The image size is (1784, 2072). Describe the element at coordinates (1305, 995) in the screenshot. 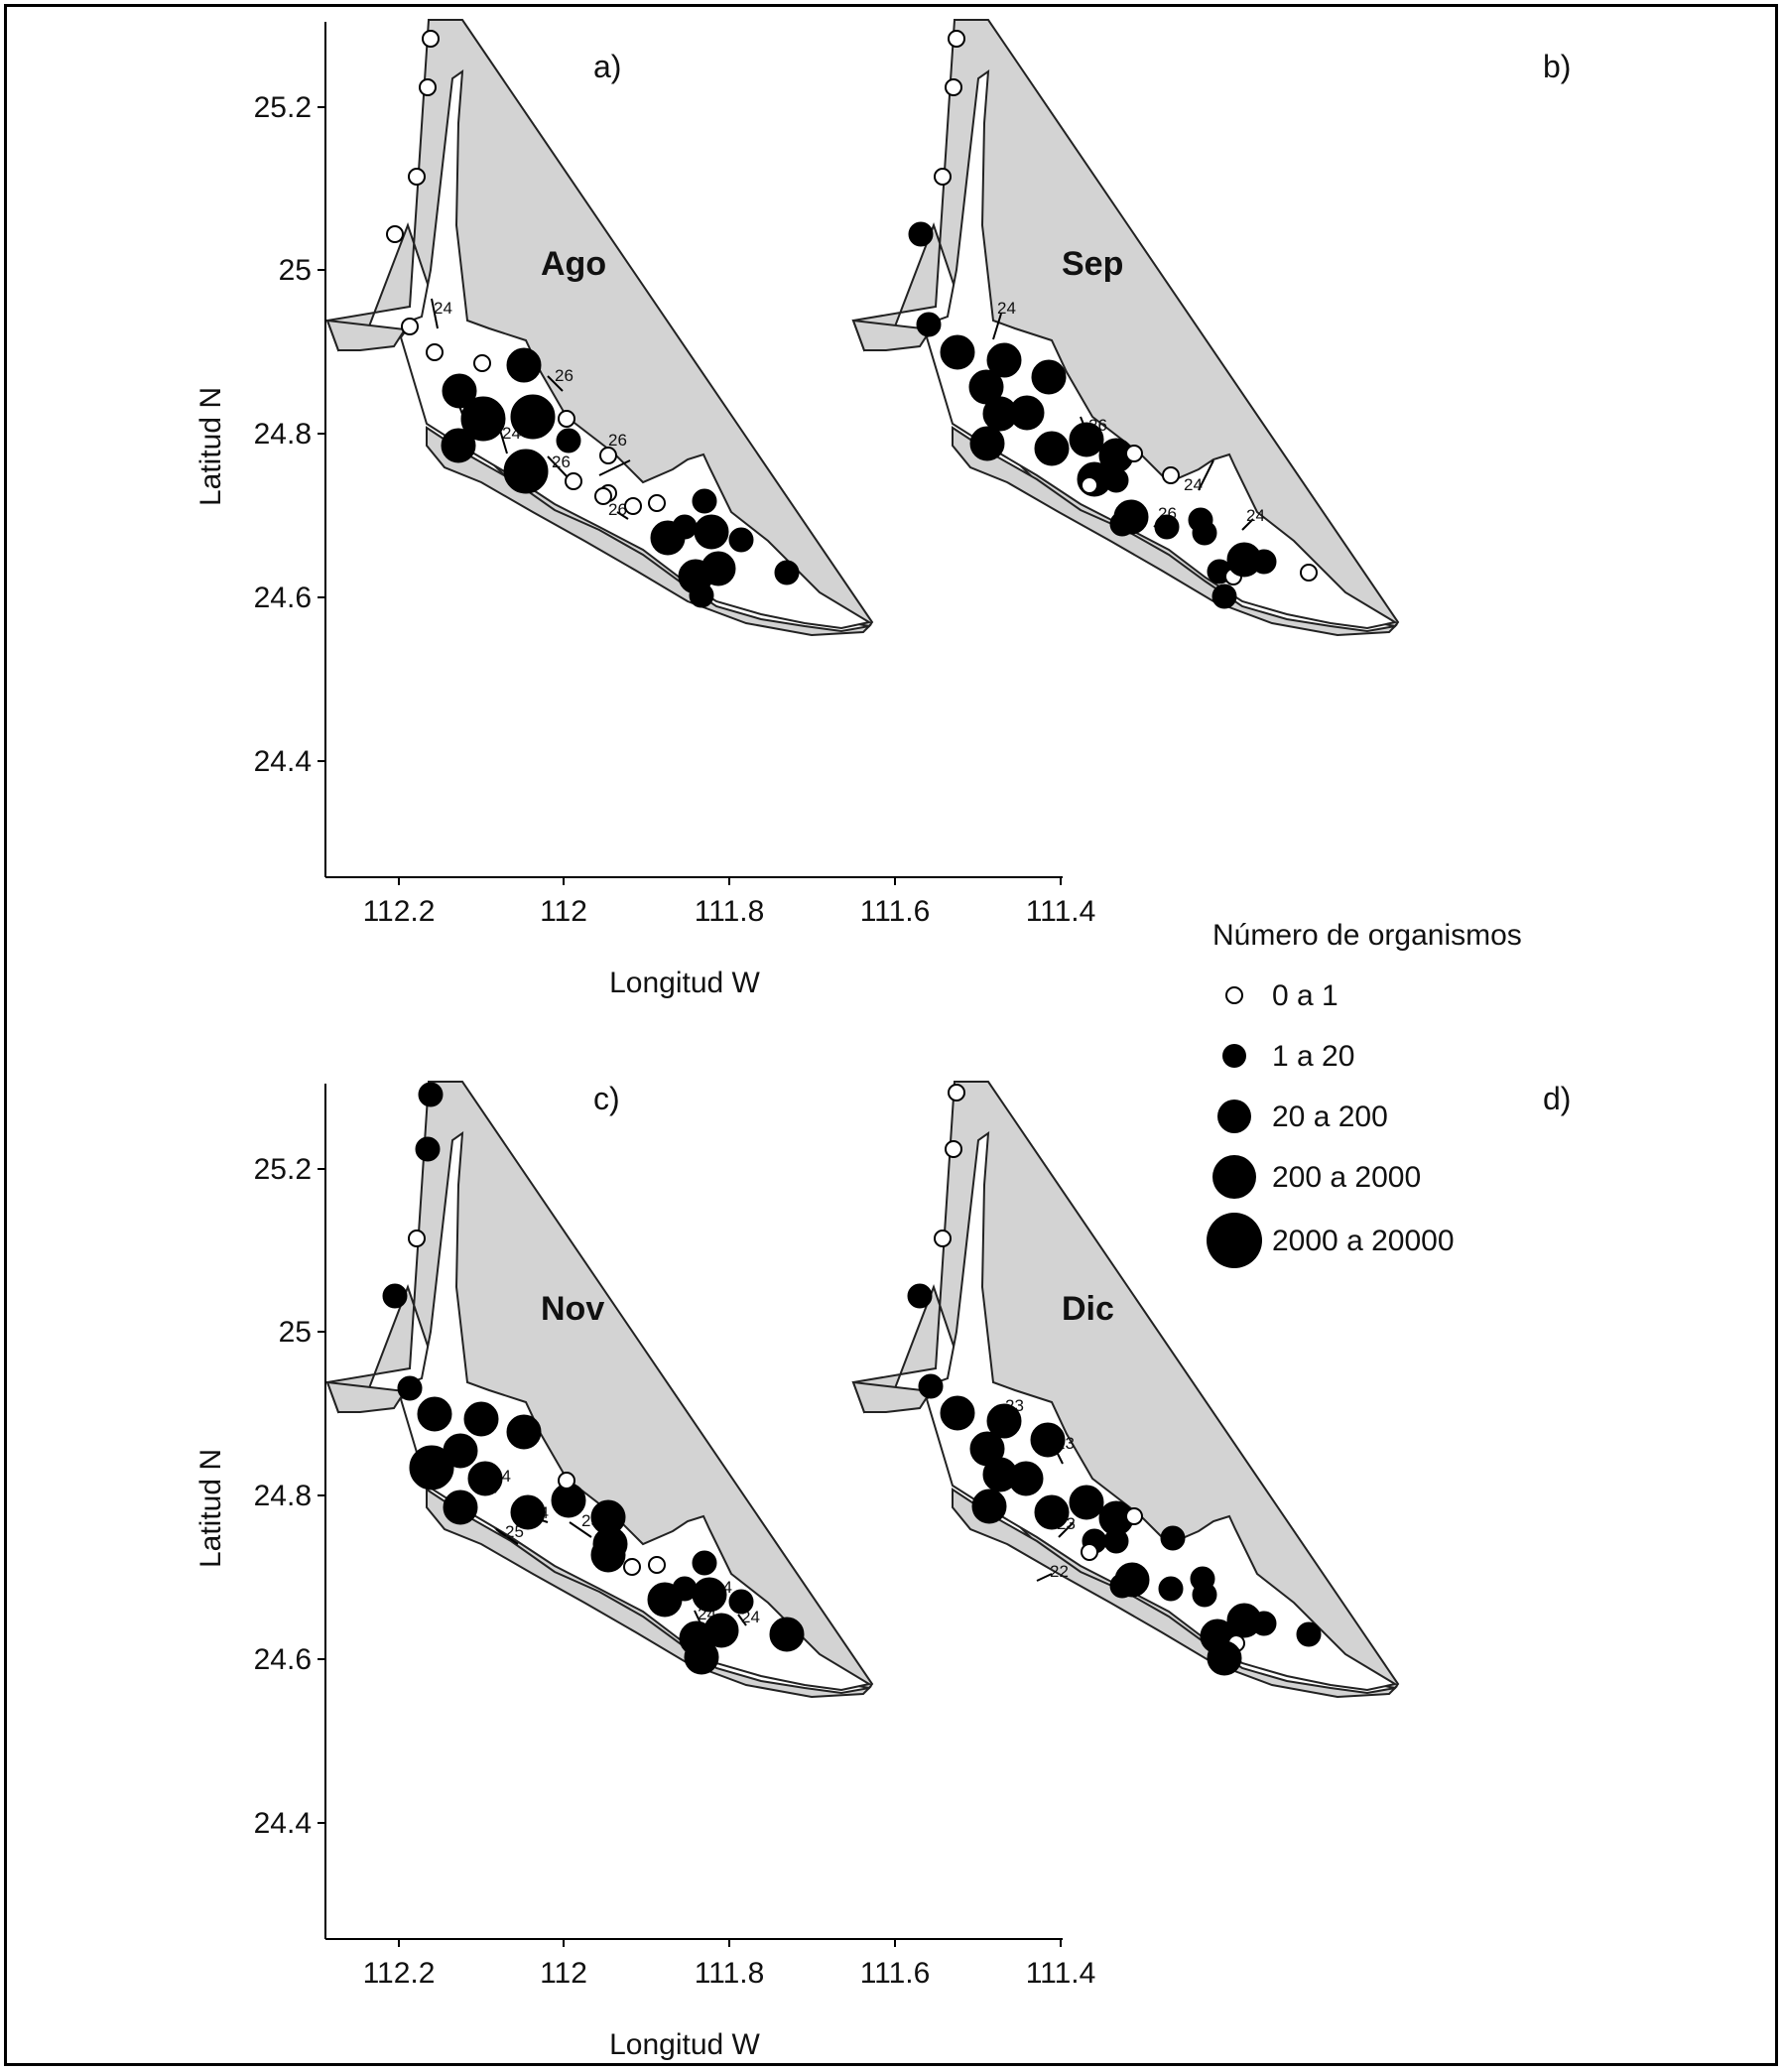

I see `legend-label-0: 0 a 1` at that location.